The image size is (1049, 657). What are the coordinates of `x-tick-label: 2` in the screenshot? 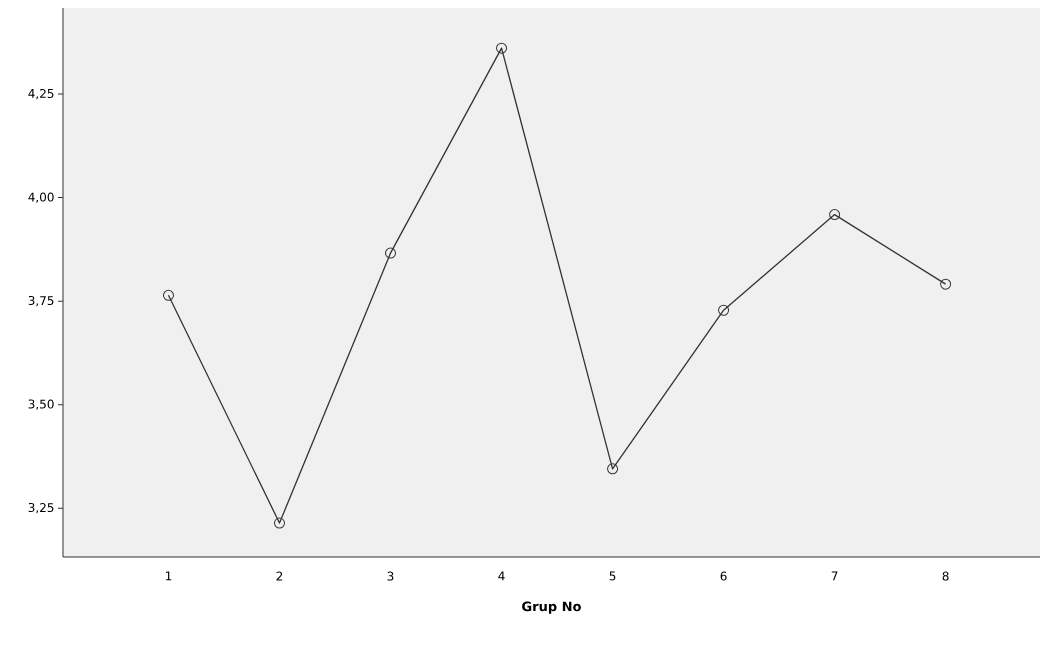 It's located at (279, 576).